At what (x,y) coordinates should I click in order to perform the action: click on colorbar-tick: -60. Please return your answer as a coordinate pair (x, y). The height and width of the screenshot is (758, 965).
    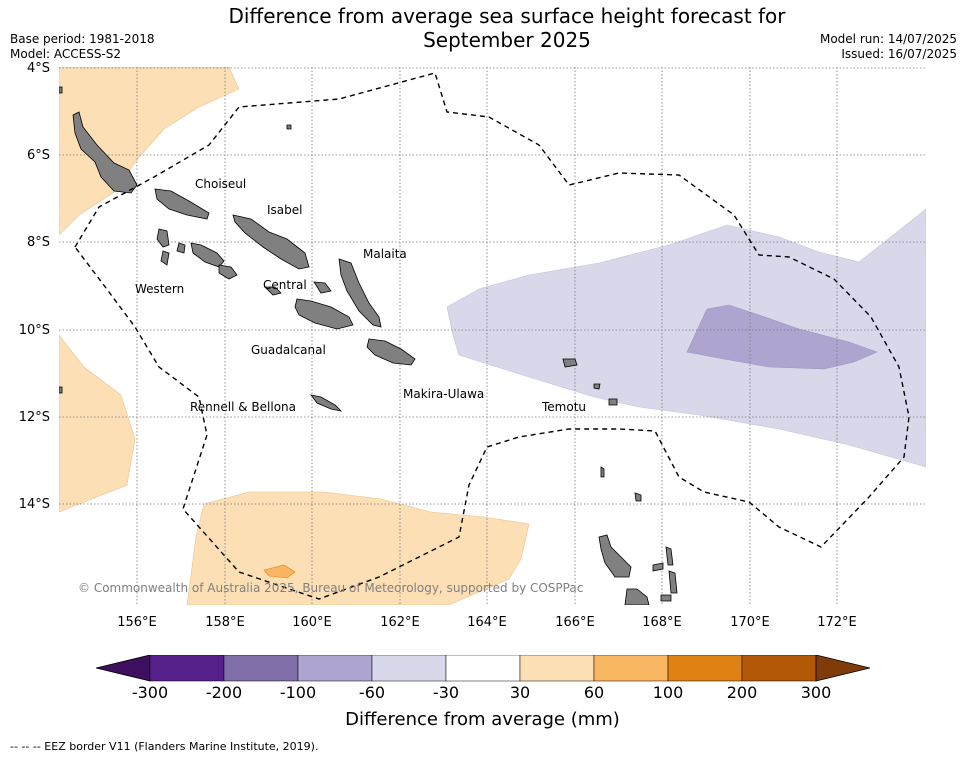
    Looking at the image, I should click on (372, 692).